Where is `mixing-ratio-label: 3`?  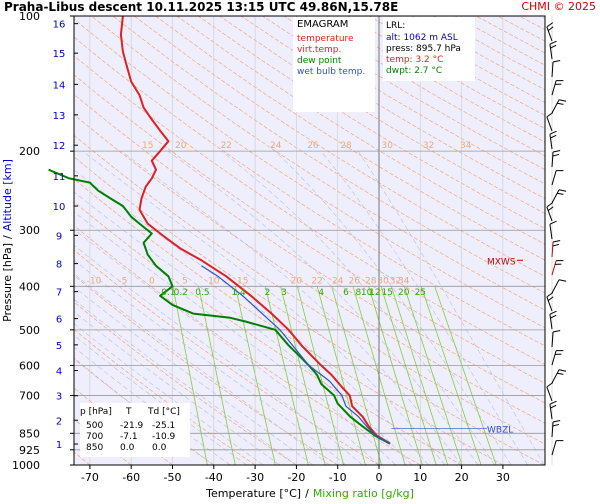 mixing-ratio-label: 3 is located at coordinates (284, 293).